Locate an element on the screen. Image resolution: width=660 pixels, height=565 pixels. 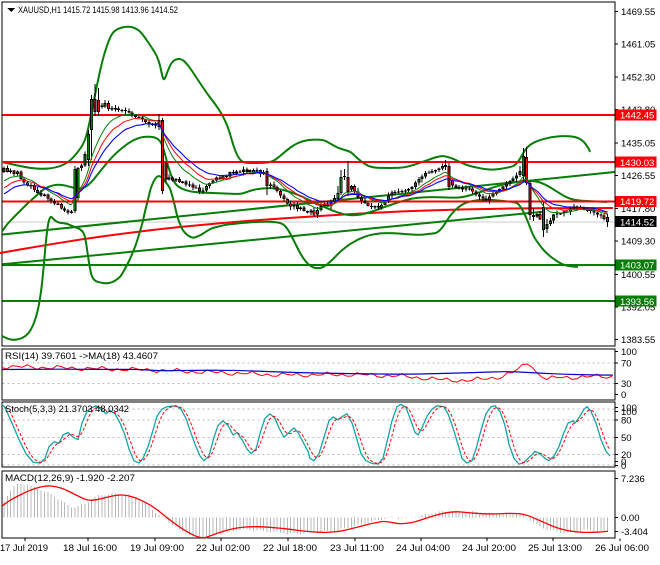
svg-text:RSI(14) 39.7601 ->MA(18) 43.4: RSI(14) 39.7601 ->MA(18) 43.4607 is located at coordinates (81, 356).